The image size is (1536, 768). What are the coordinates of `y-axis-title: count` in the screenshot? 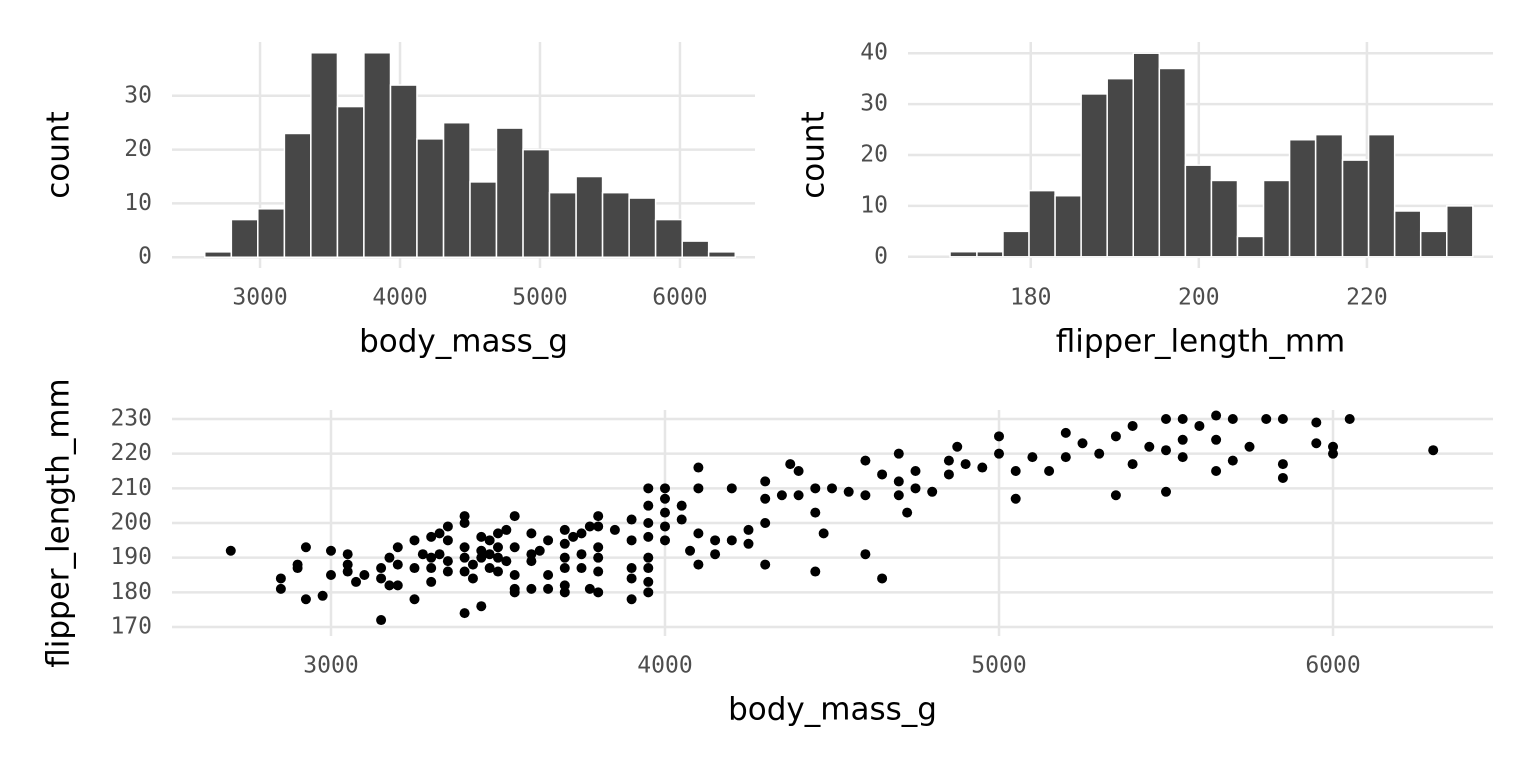 It's located at (814, 154).